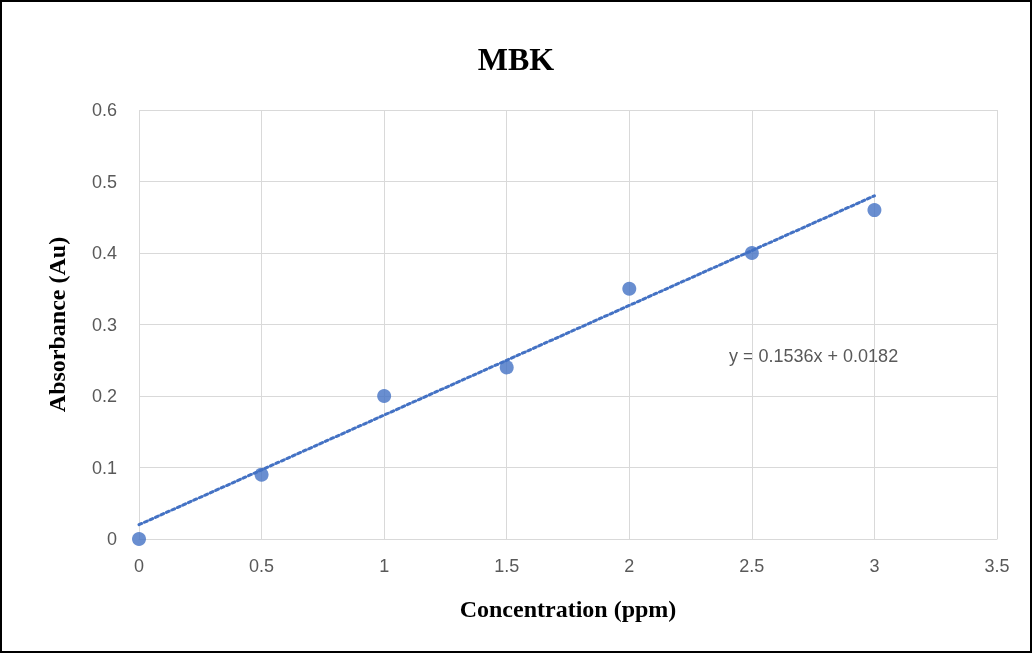  Describe the element at coordinates (629, 566) in the screenshot. I see `x-tick-label: 2` at that location.